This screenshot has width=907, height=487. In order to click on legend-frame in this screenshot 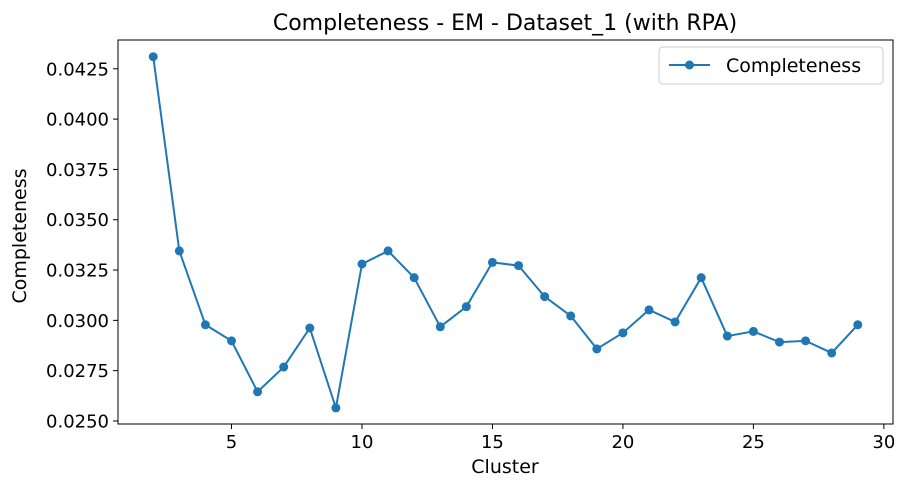, I will do `click(771, 65)`.